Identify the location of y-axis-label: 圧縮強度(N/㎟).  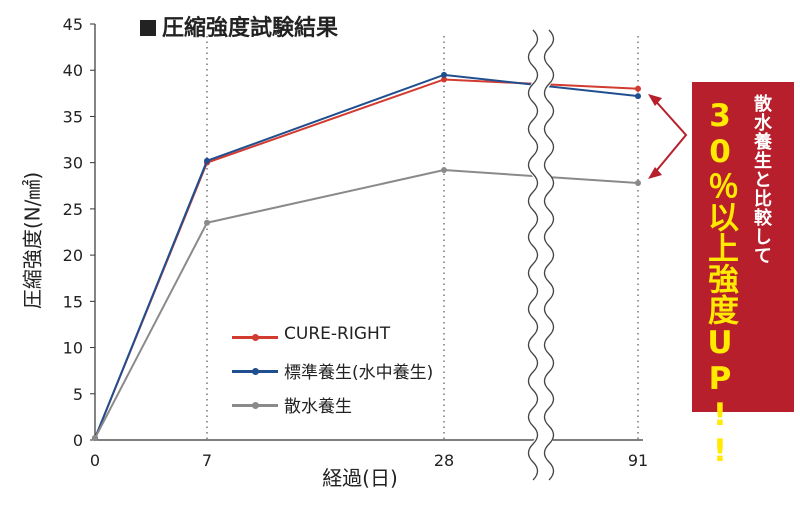
(32, 240).